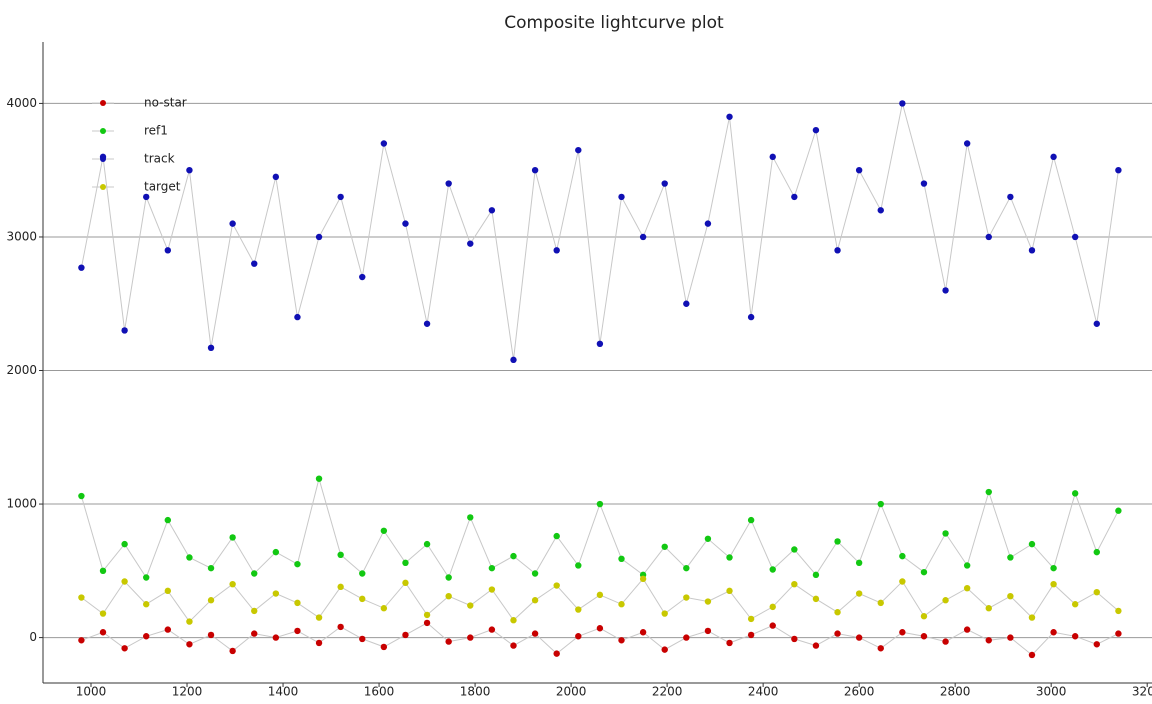 This screenshot has height=704, width=1152. I want to click on y-tick-label: 1000, so click(21, 504).